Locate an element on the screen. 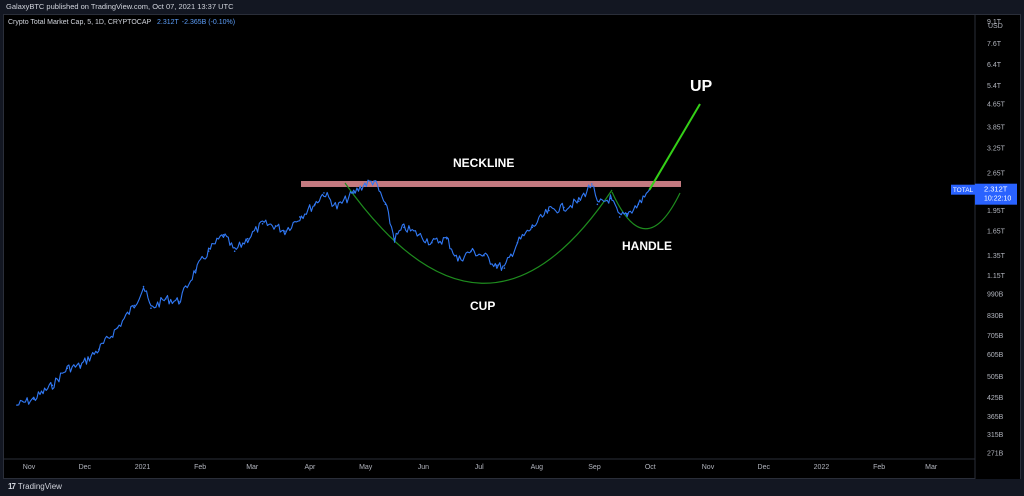 Image resolution: width=1024 pixels, height=496 pixels. legend-last: 2.312T is located at coordinates (168, 22).